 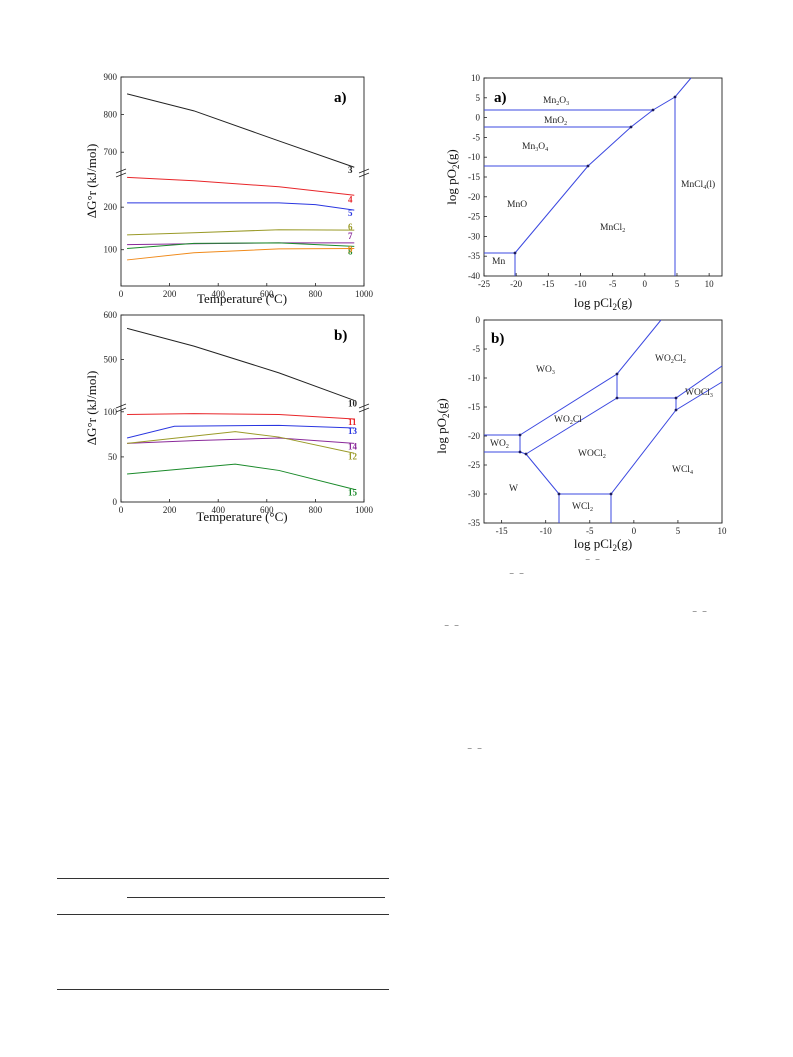 I want to click on series-label-15: 15, so click(x=353, y=492).